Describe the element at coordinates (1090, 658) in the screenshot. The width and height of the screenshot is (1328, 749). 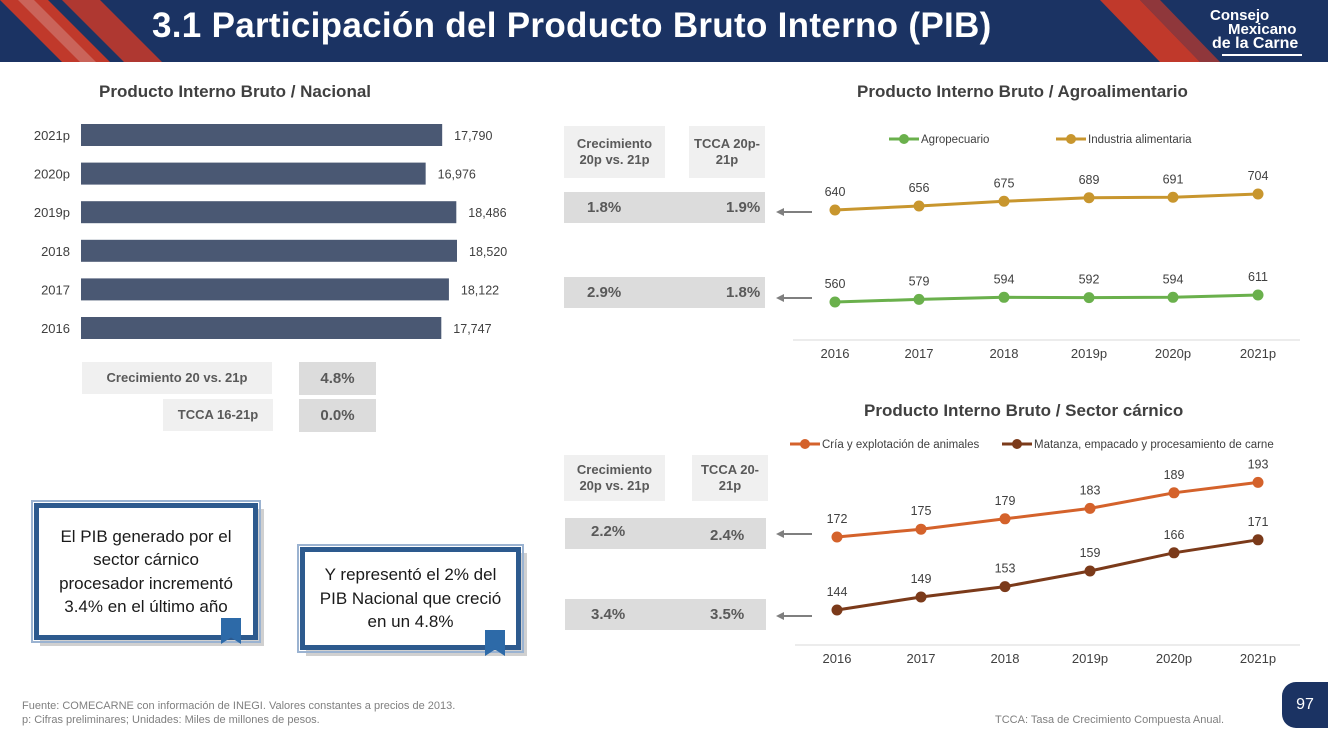
I see `carnico-x-tick-label: 2019p` at that location.